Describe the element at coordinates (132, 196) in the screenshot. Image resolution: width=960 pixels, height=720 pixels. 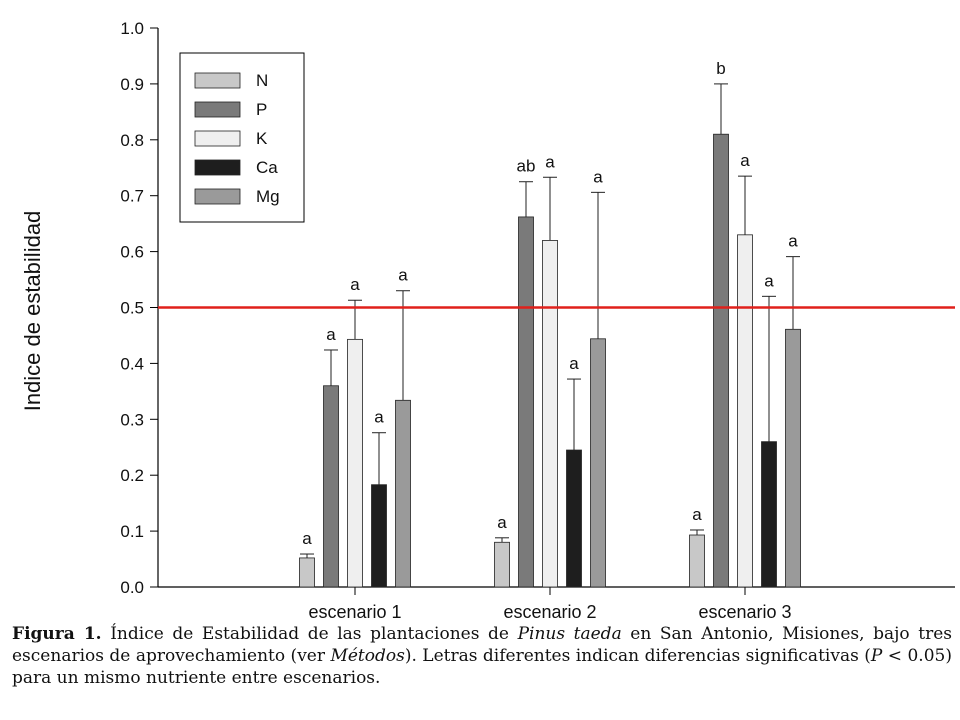
I see `y-tick-label: 0.7` at that location.